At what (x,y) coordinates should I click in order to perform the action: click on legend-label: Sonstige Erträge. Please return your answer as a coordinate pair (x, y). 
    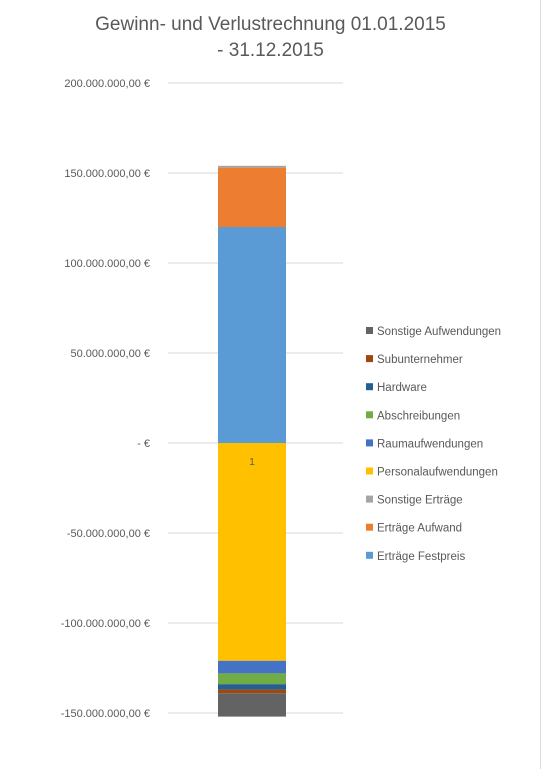
    Looking at the image, I should click on (420, 501).